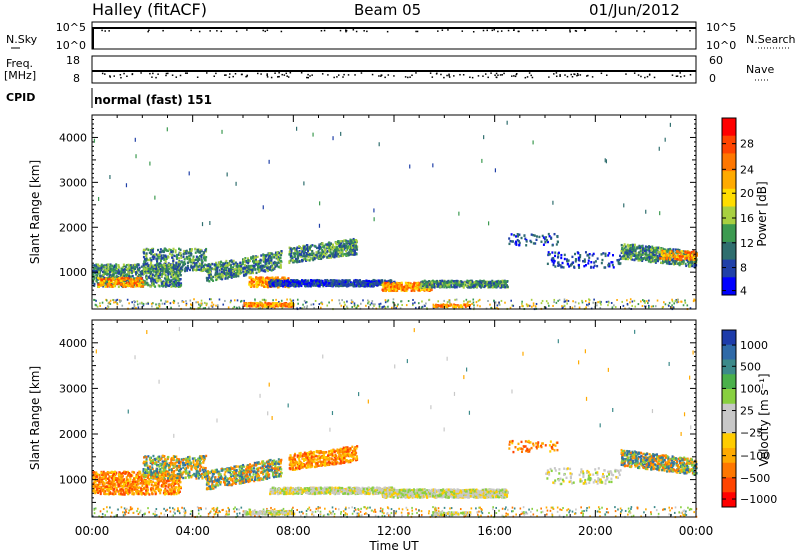 Image resolution: width=800 pixels, height=558 pixels. I want to click on freq-left-tick-top: 18, so click(73, 60).